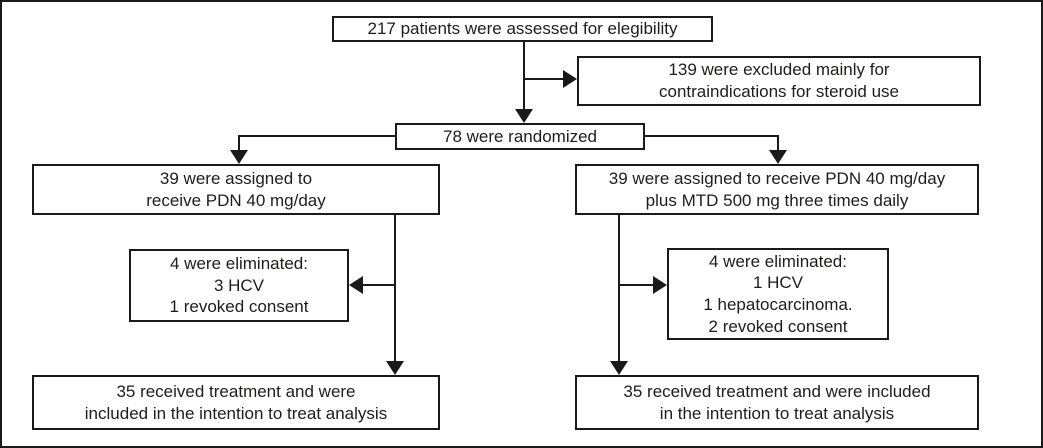 The width and height of the screenshot is (1043, 448). I want to click on arrow-assessed-to-randomized, so click(524, 82).